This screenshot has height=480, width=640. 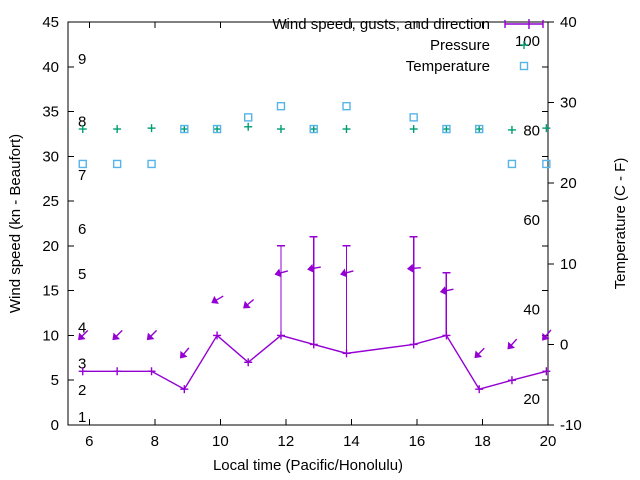 What do you see at coordinates (82, 175) in the screenshot?
I see `beaufort-label-7: 7` at bounding box center [82, 175].